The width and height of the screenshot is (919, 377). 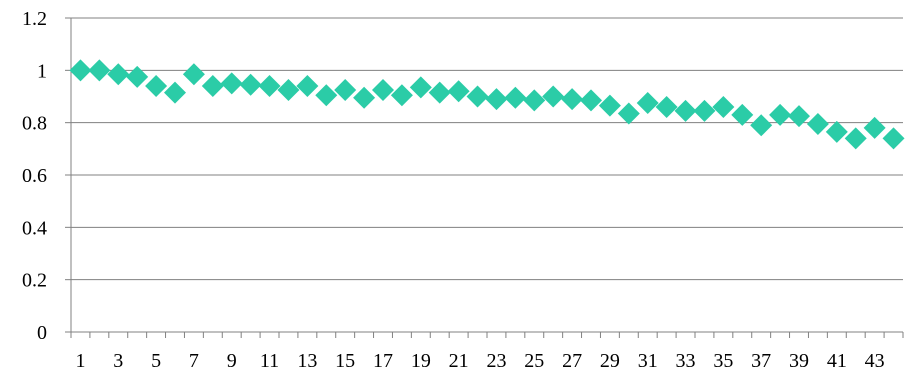 What do you see at coordinates (34, 228) in the screenshot?
I see `y-tick-label: 0.4` at bounding box center [34, 228].